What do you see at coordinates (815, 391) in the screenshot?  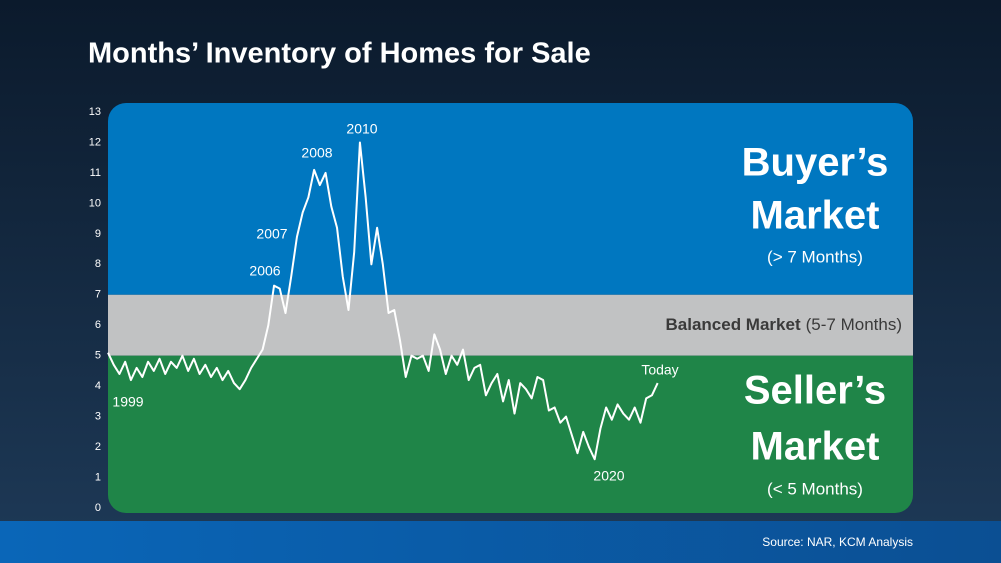 I see `zone-title: Seller’s` at bounding box center [815, 391].